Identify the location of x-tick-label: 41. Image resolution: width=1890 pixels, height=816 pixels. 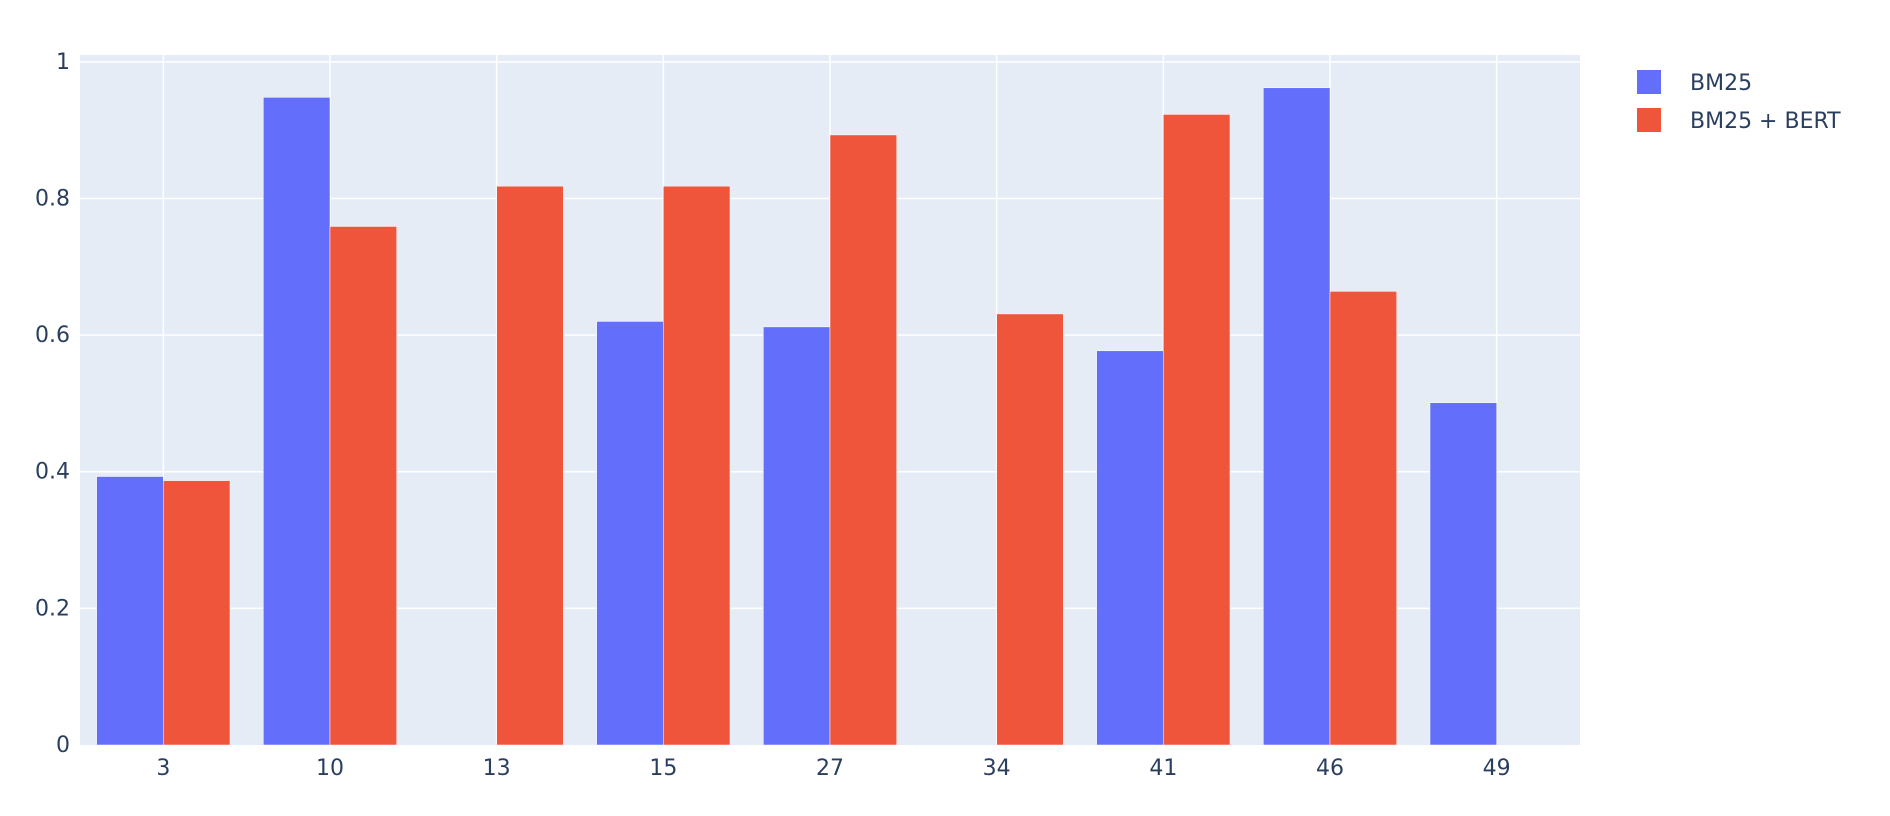
(1163, 768).